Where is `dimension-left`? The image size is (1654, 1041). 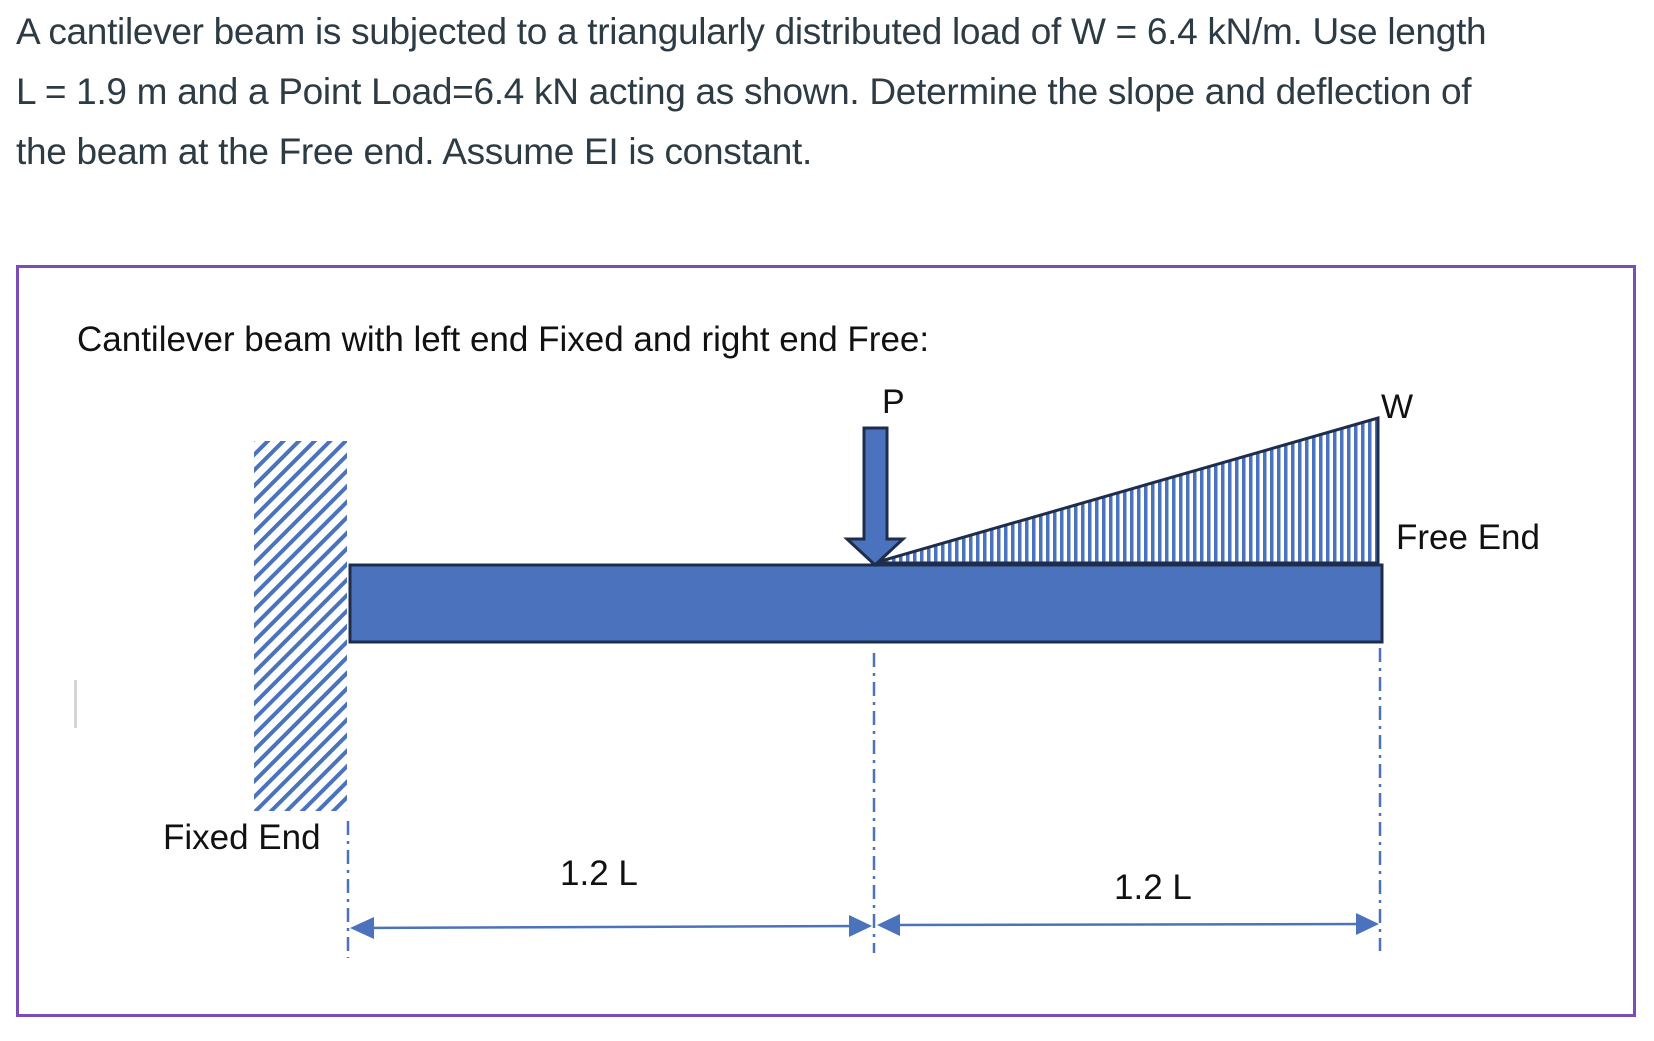
dimension-left is located at coordinates (611, 927).